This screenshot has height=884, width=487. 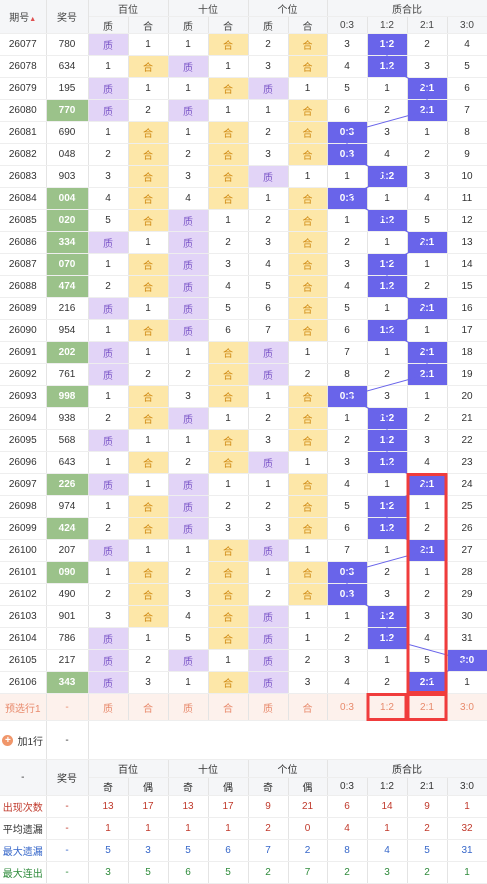 What do you see at coordinates (243, 396) in the screenshot?
I see `table-row: 26093 998 1 合 3 合 1 合 0:3 3 1 20` at bounding box center [243, 396].